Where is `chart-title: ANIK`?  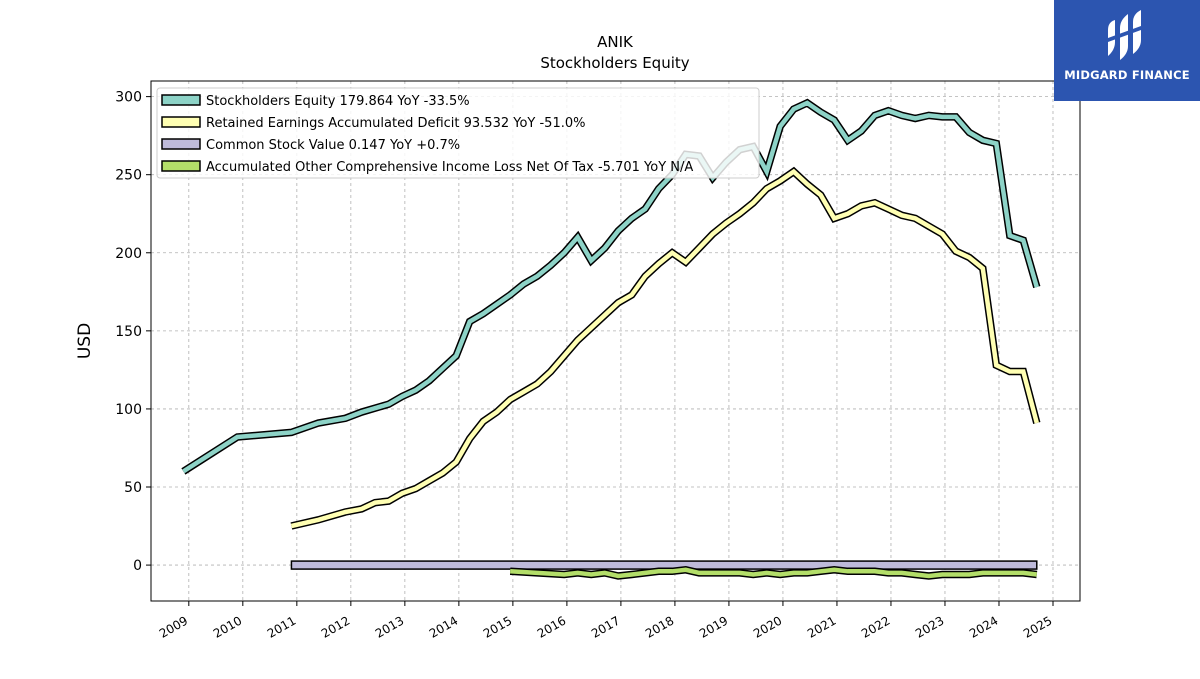 chart-title: ANIK is located at coordinates (615, 42).